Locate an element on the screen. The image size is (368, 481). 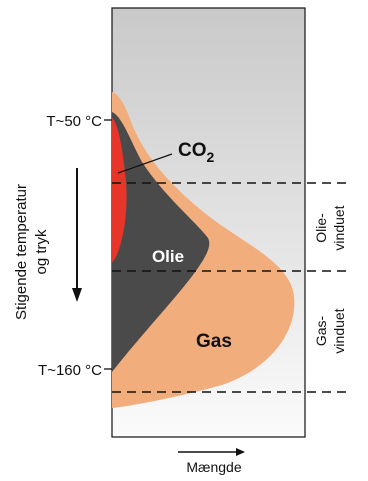
co2-leader-line is located at coordinates (145, 163).